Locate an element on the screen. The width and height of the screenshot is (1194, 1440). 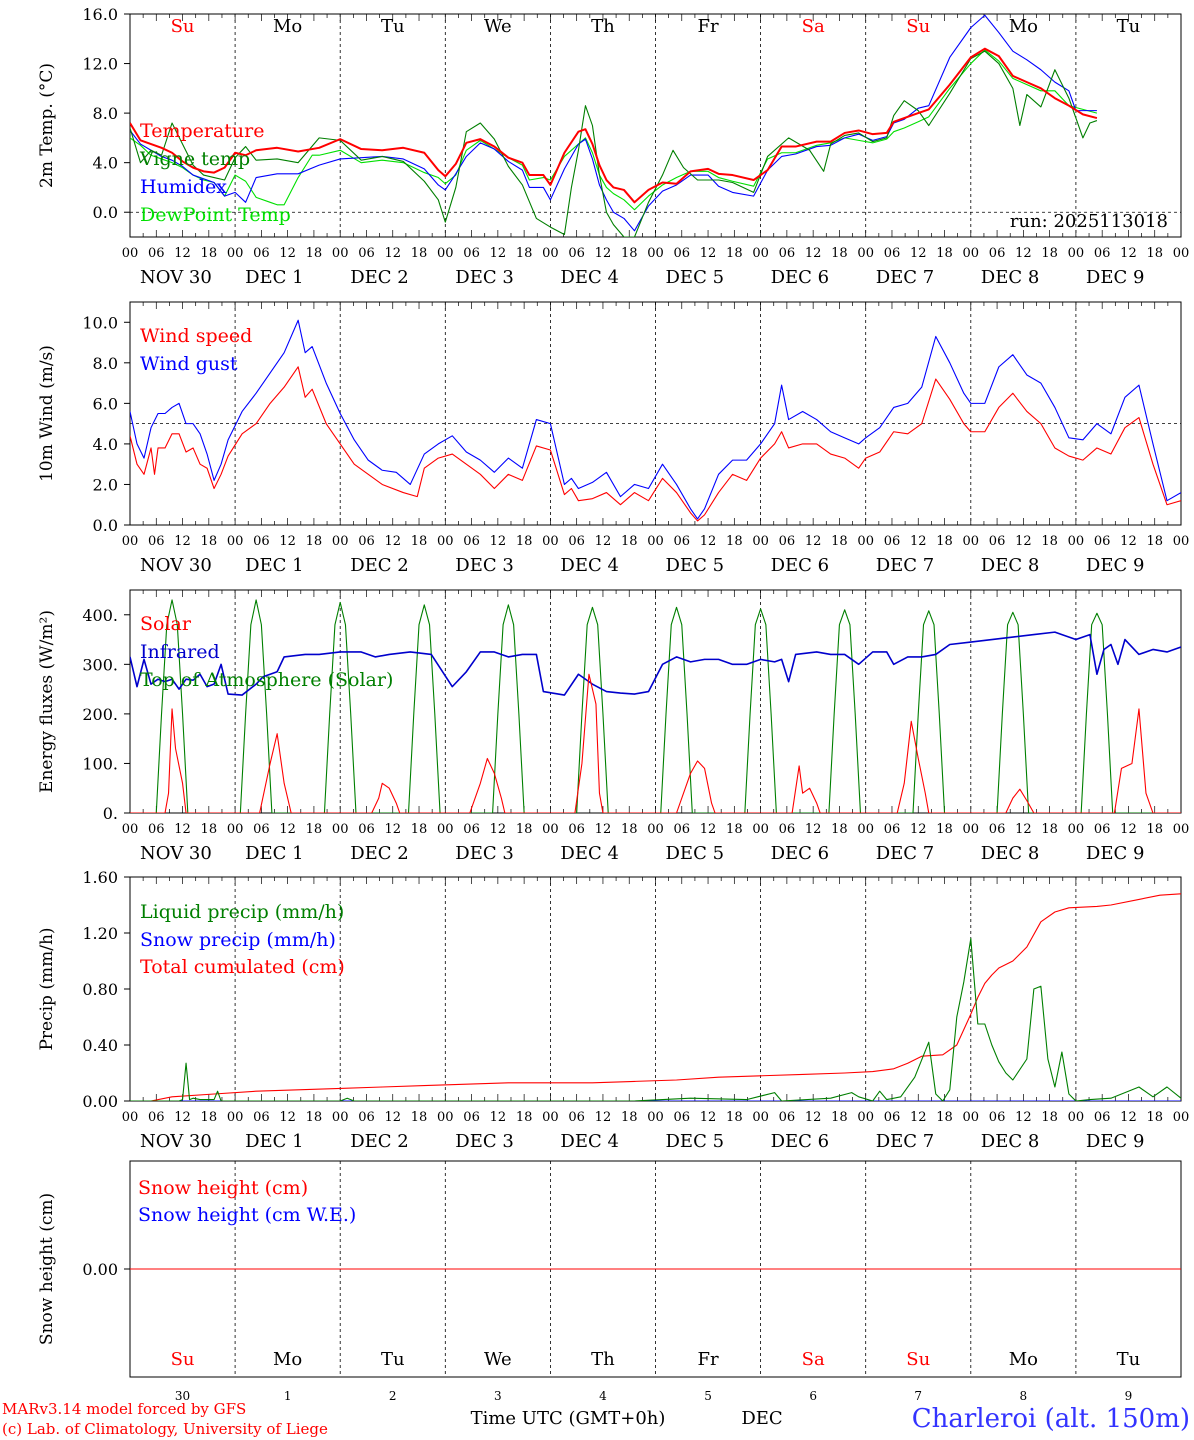
series-line-infrared is located at coordinates (655, 663).